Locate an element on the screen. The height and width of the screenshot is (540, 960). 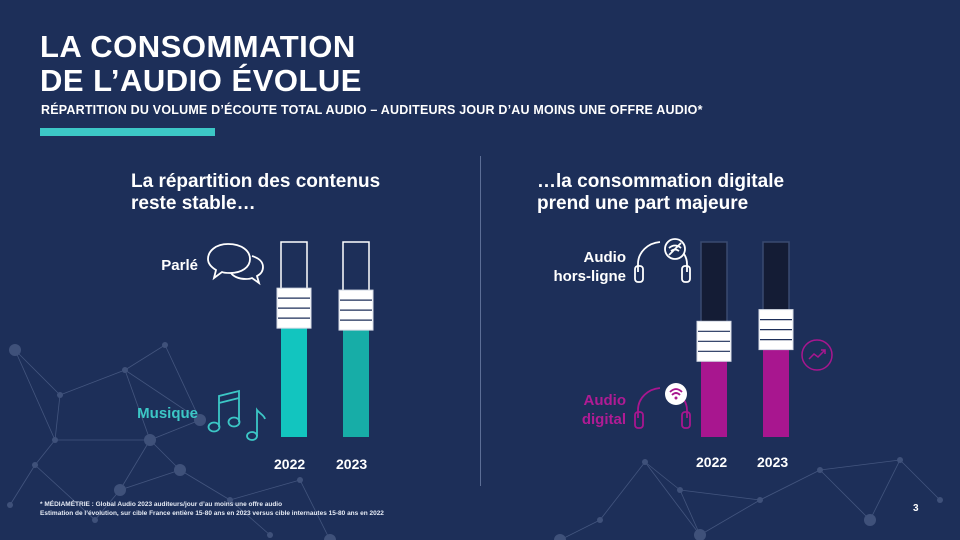
label-parle: Parlé is located at coordinates (179, 265).